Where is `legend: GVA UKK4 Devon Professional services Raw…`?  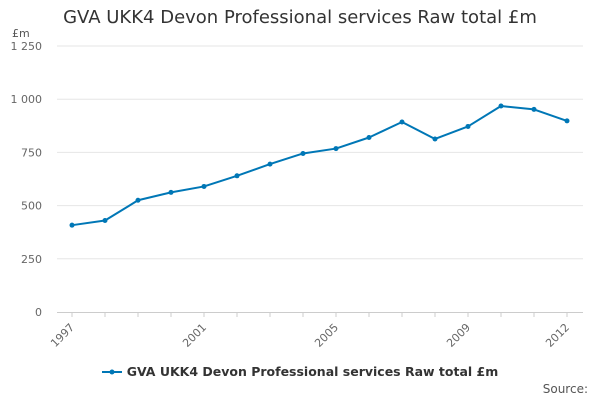 legend: GVA UKK4 Devon Professional services Raw… is located at coordinates (300, 371).